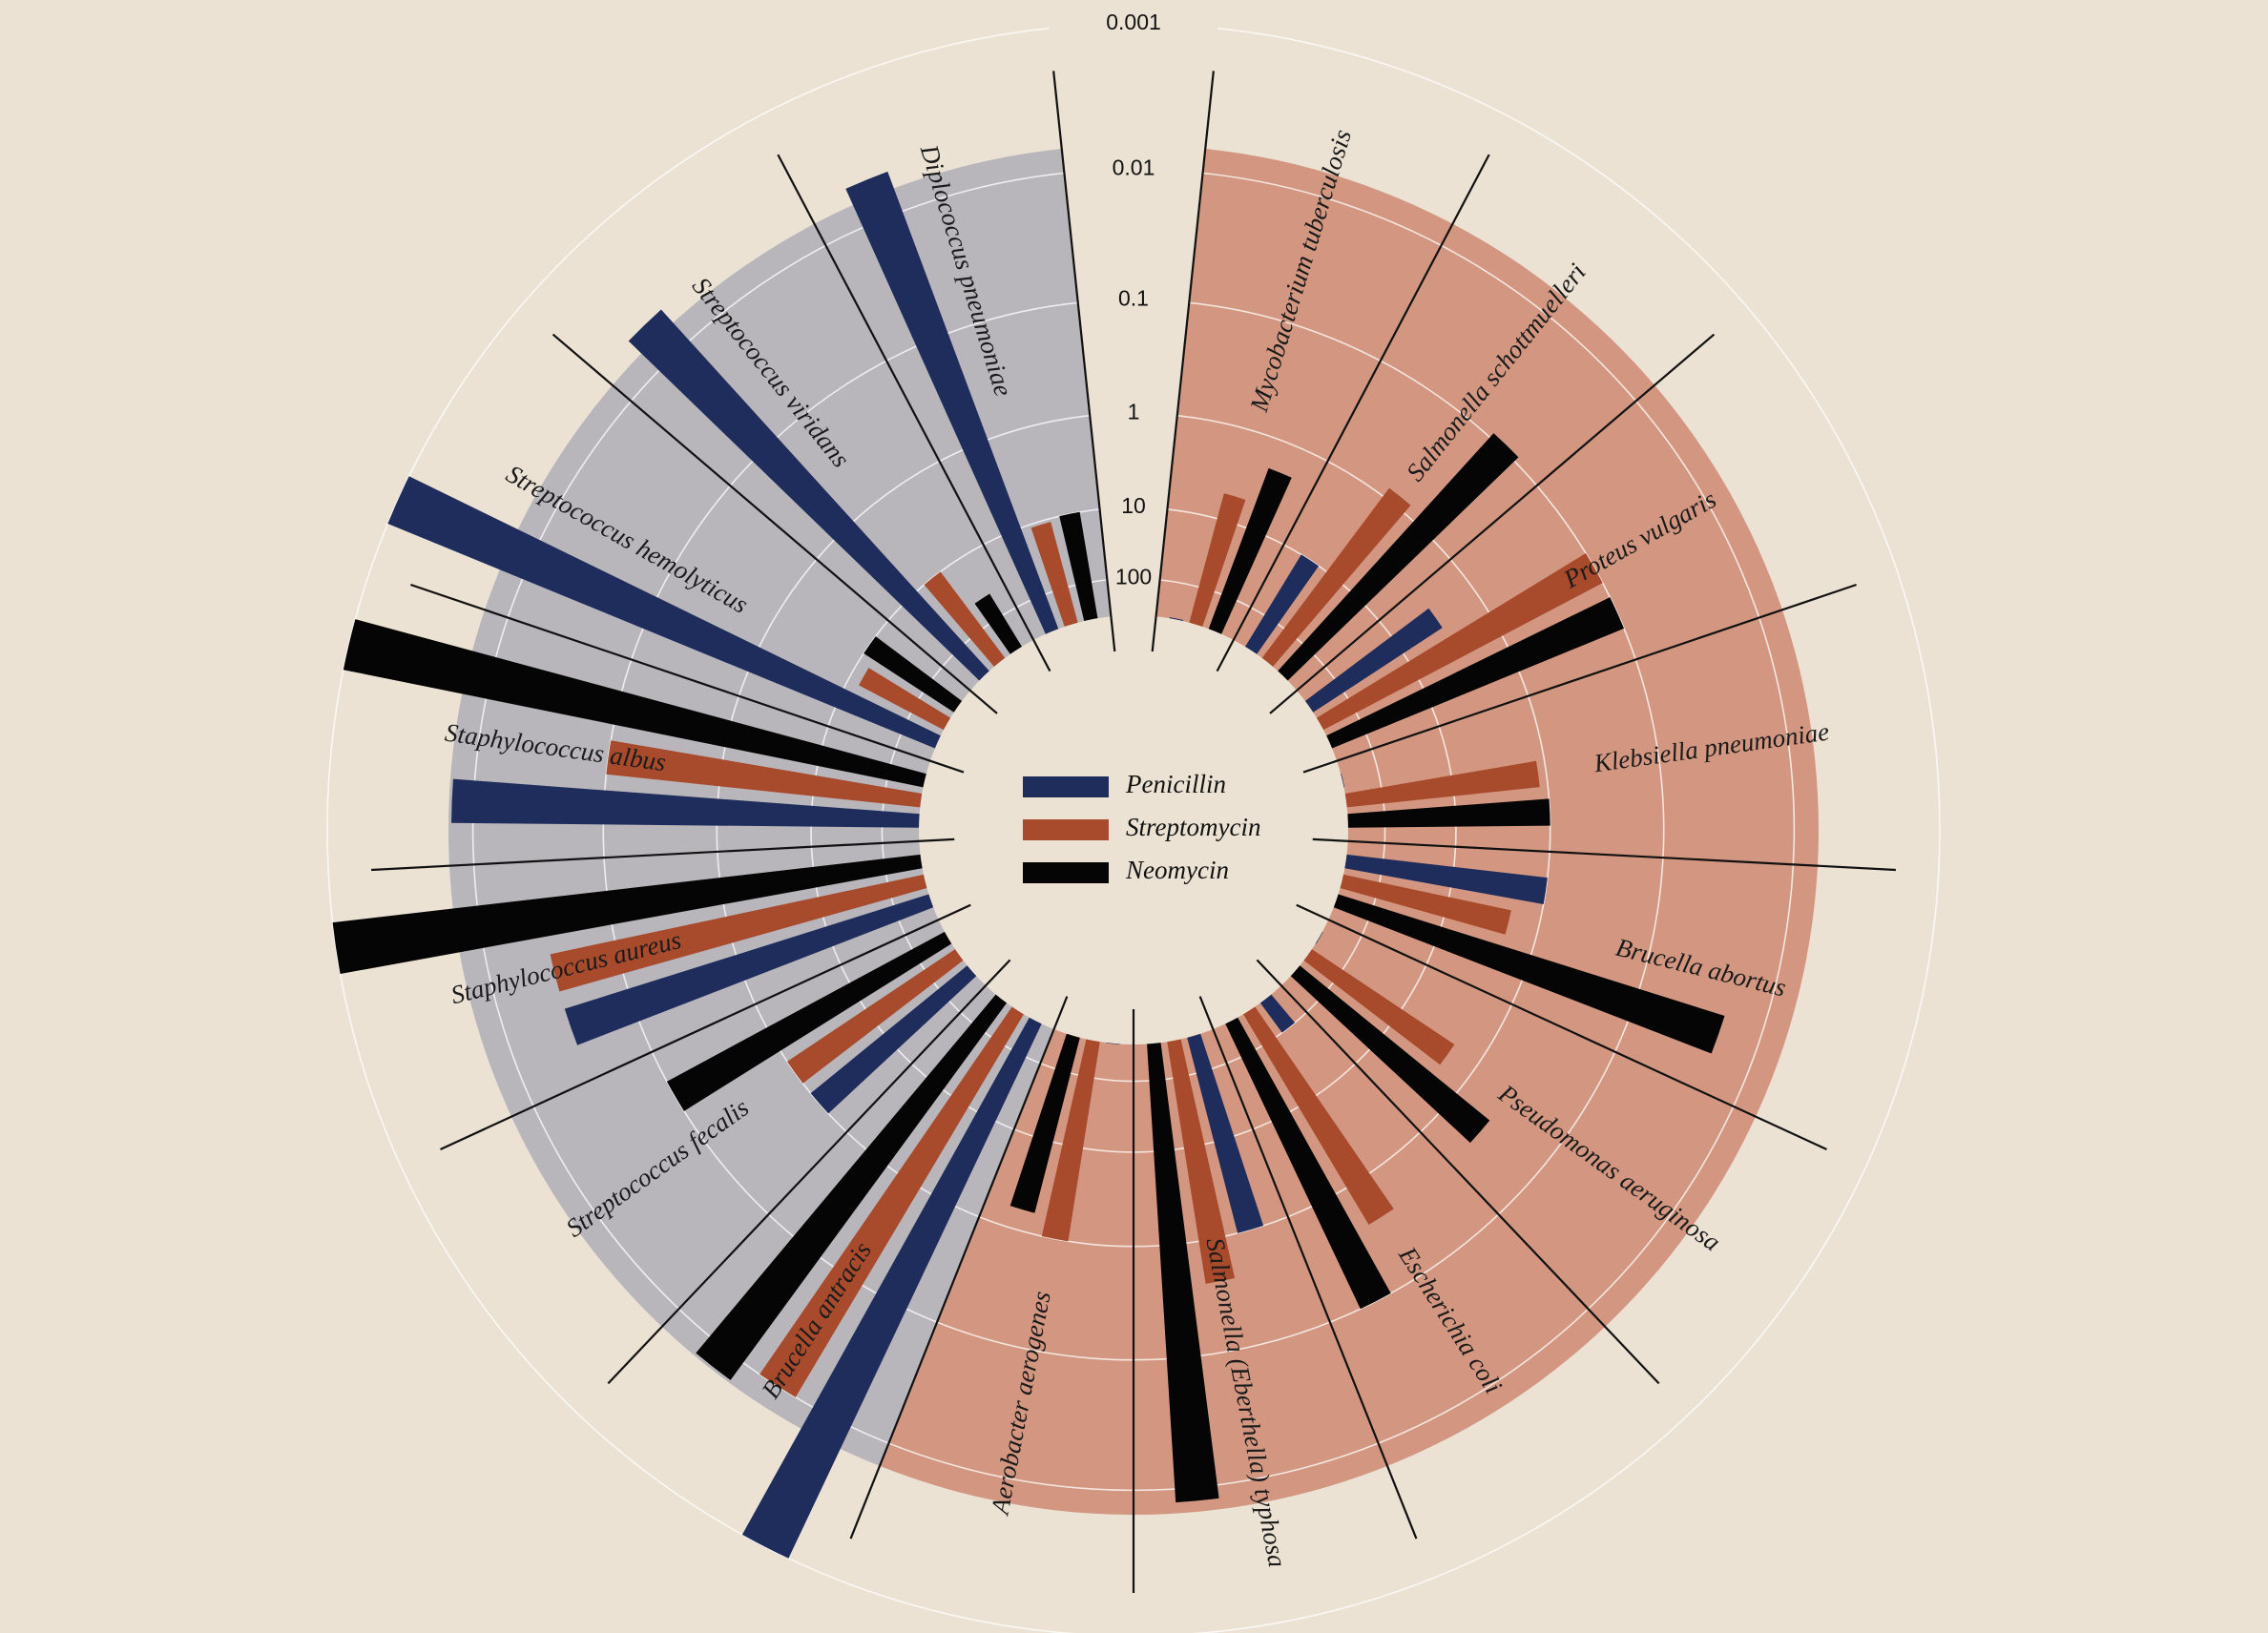 The height and width of the screenshot is (1633, 2268). What do you see at coordinates (1133, 22) in the screenshot?
I see `tick-label: 0.001` at bounding box center [1133, 22].